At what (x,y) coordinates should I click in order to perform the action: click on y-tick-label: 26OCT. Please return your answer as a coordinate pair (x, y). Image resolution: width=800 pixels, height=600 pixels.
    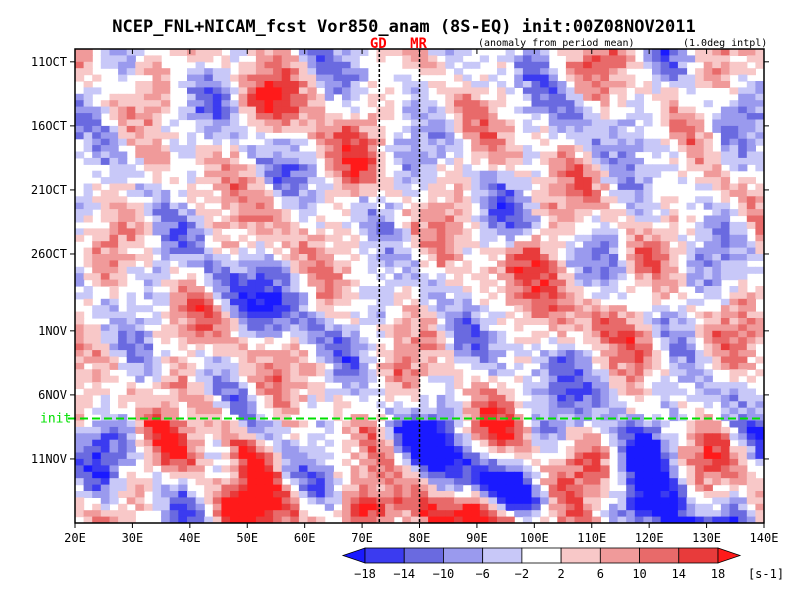
    Looking at the image, I should click on (49, 254).